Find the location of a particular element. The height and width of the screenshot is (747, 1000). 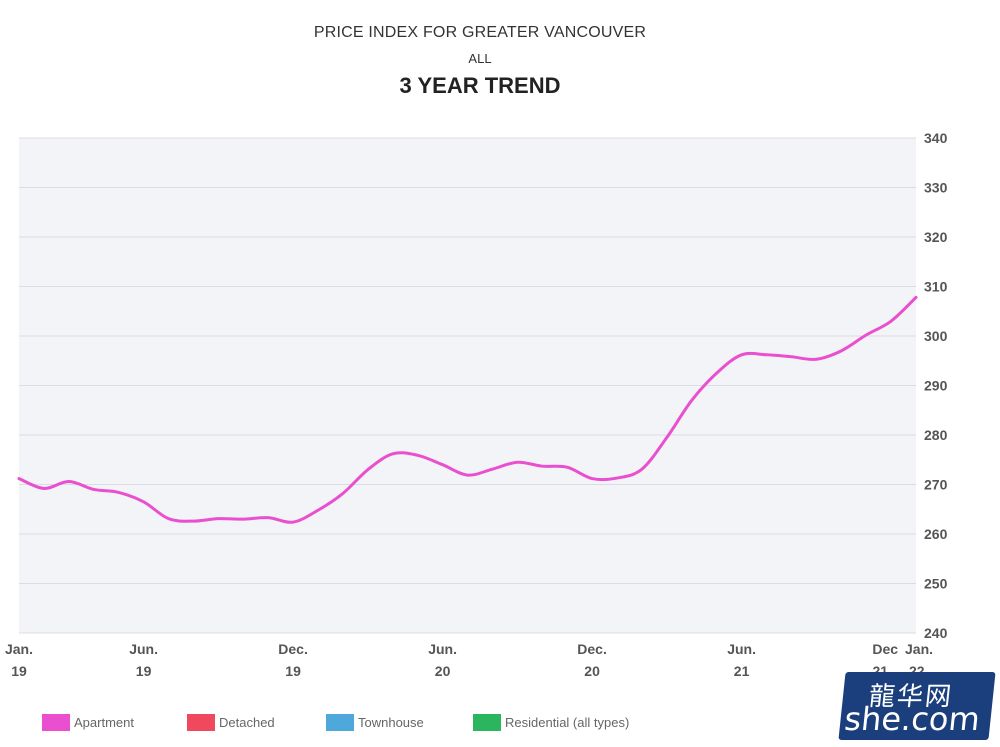

legend-label-townhouse: Townhouse is located at coordinates (391, 722).